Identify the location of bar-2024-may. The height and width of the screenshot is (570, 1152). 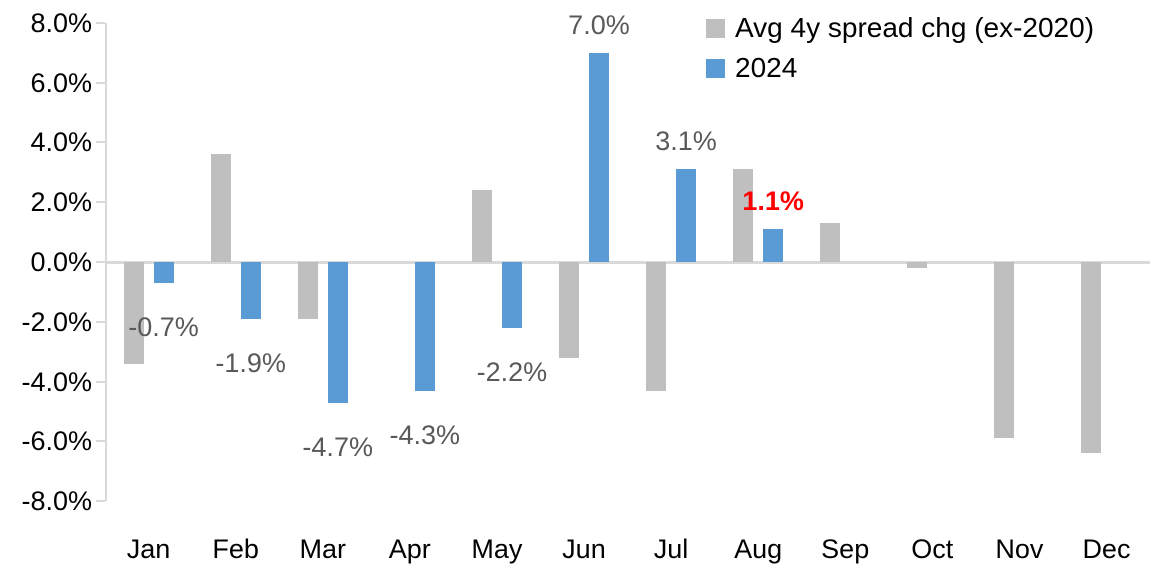
(511, 295).